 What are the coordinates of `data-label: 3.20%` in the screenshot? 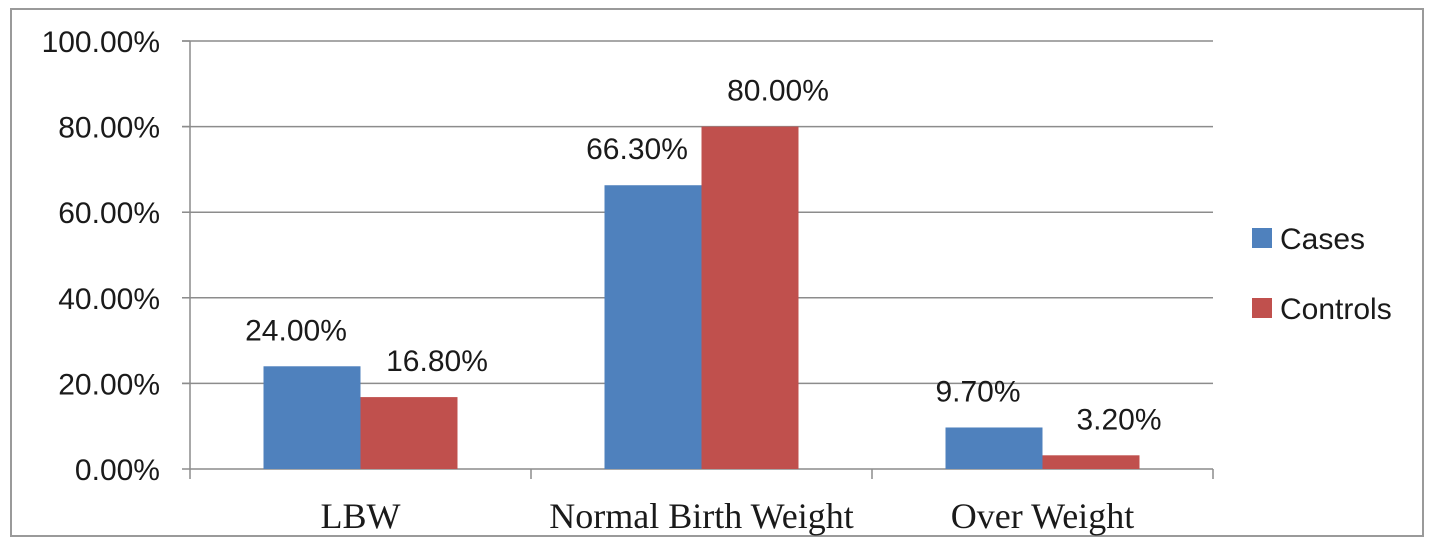 It's located at (1118, 419).